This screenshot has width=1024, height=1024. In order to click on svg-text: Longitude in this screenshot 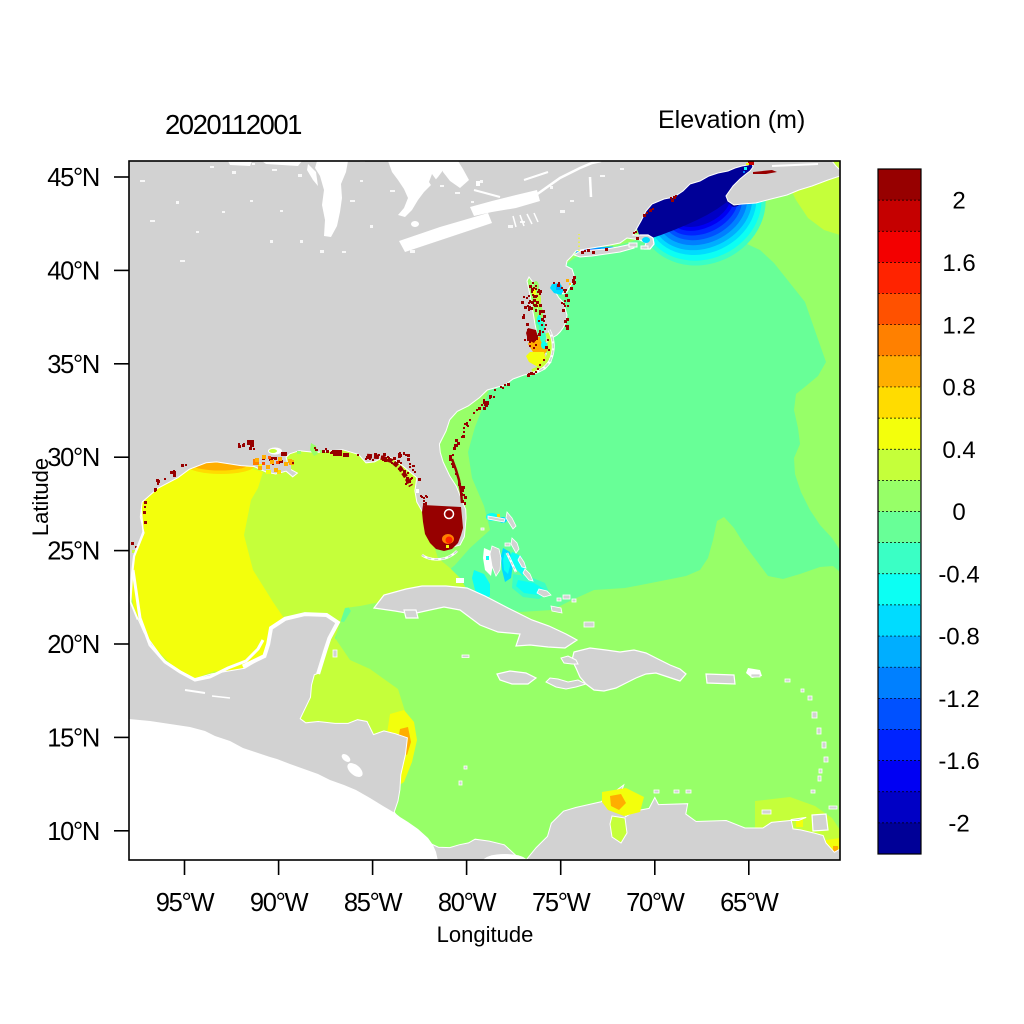, I will do `click(485, 934)`.